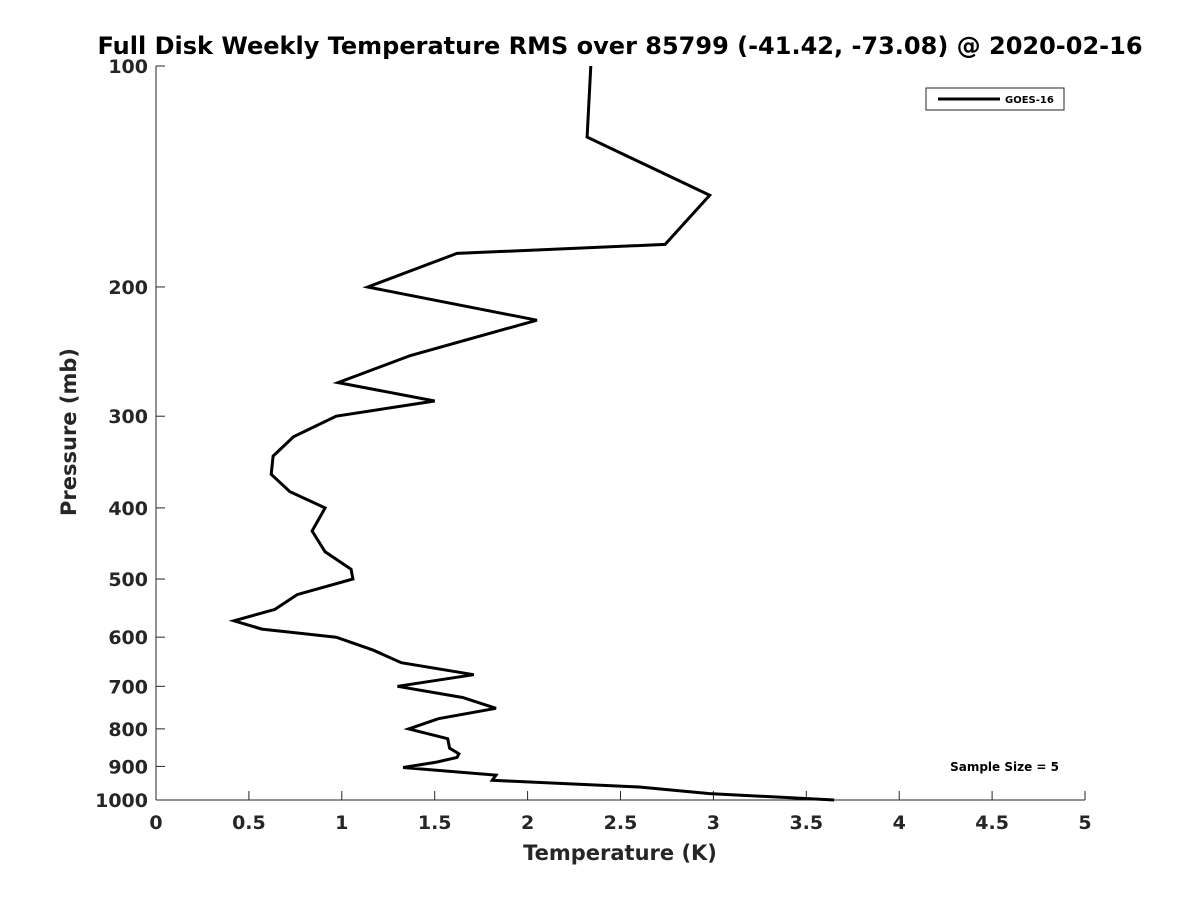  I want to click on y-tick-label: 500, so click(128, 580).